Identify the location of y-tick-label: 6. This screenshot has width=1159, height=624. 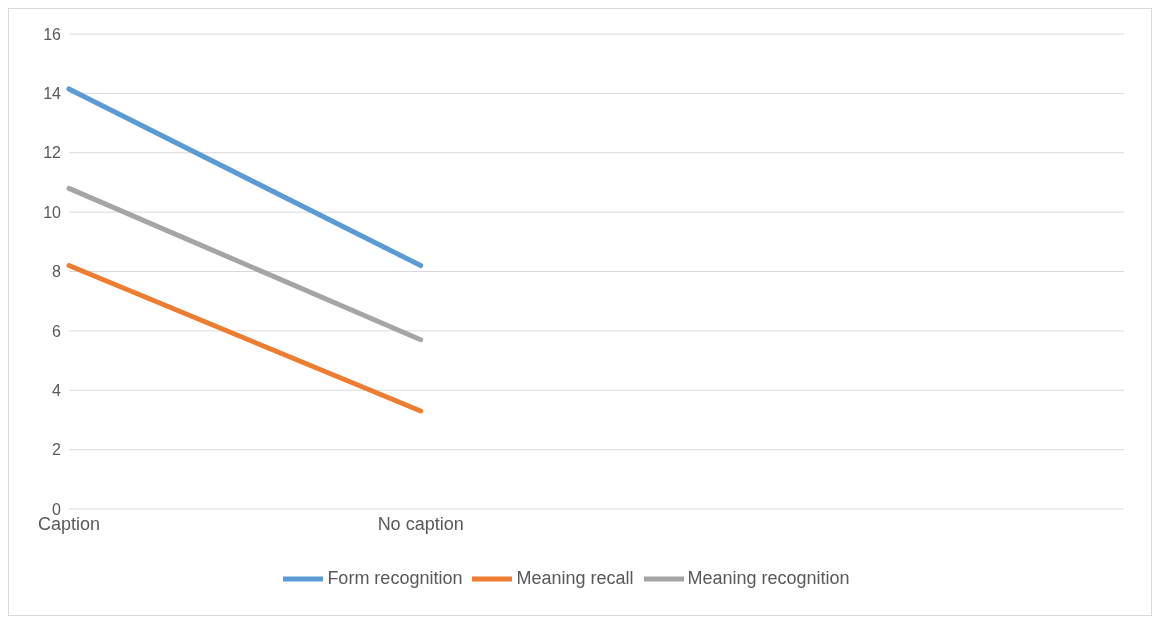
(57, 331).